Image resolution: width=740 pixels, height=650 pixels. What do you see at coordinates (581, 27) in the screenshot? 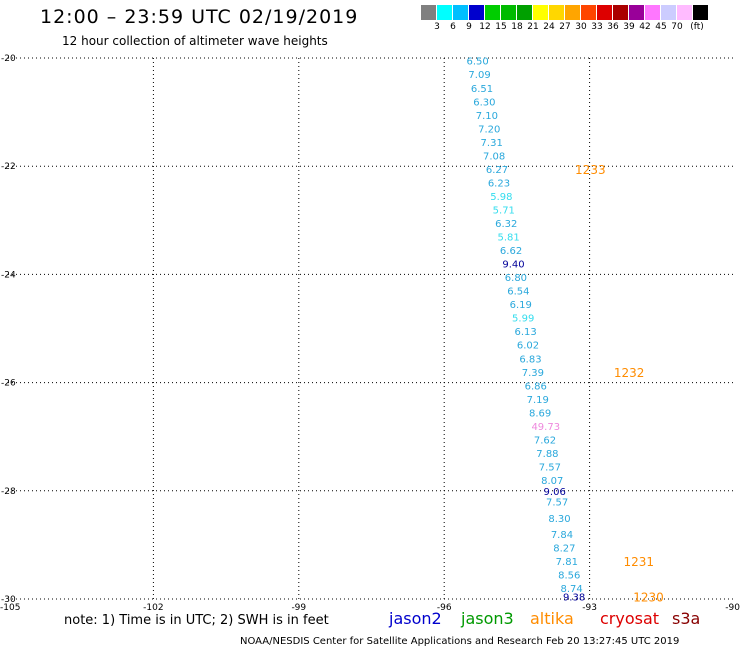
I see `legend-label: 30` at bounding box center [581, 27].